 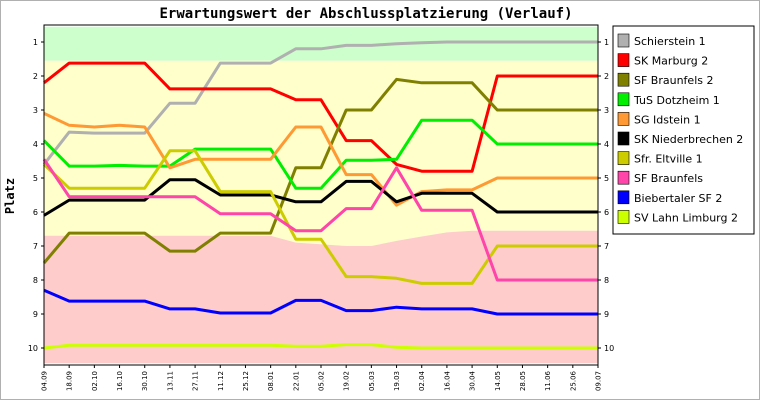 What do you see at coordinates (671, 61) in the screenshot?
I see `legend-label: SK Marburg 2` at bounding box center [671, 61].